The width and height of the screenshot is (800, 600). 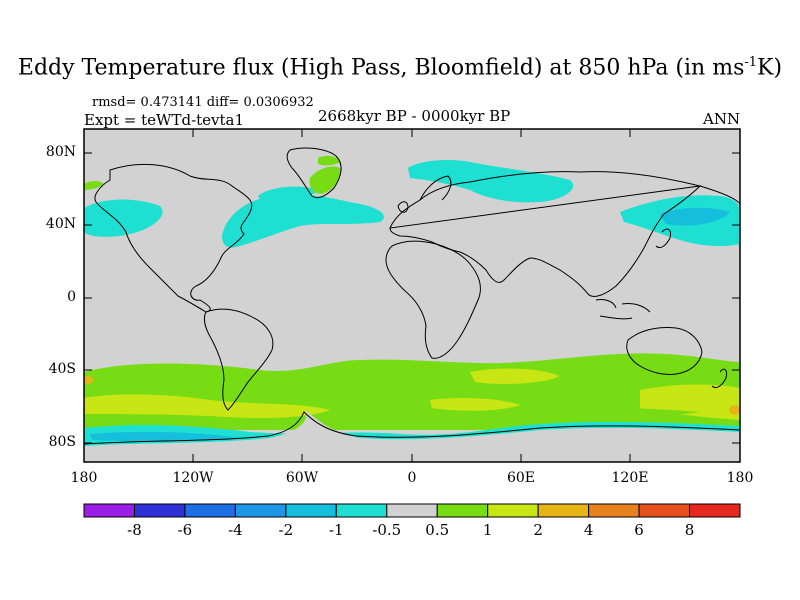 What do you see at coordinates (412, 428) in the screenshot?
I see `coast-antarctica` at bounding box center [412, 428].